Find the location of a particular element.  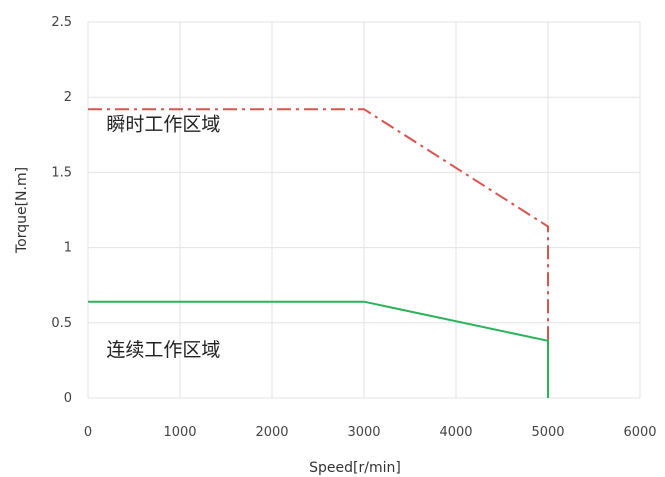

x-tick-label: 2000 is located at coordinates (271, 432).